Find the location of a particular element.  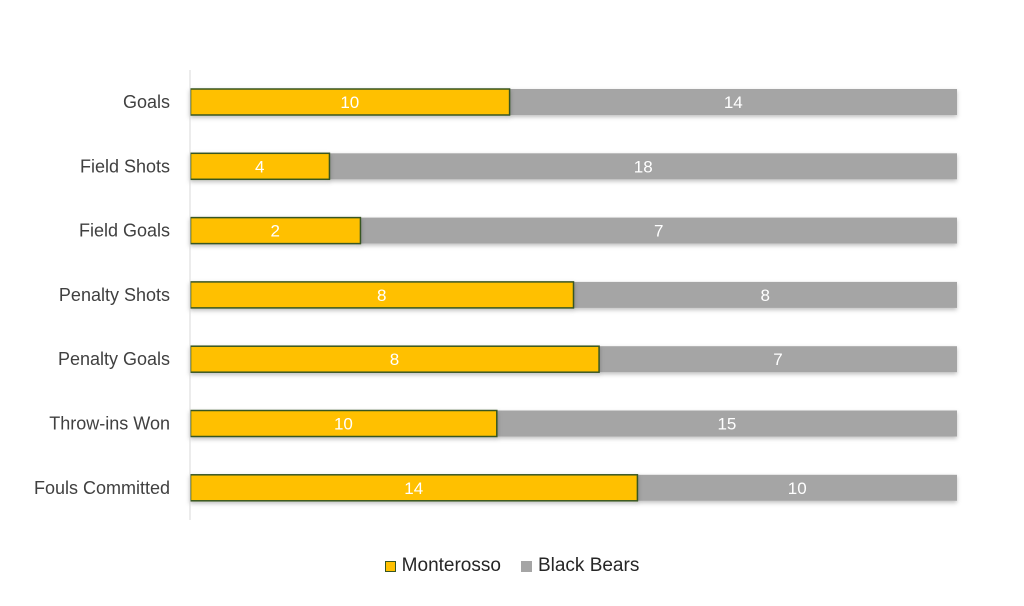

legend: Monterosso Black Bears is located at coordinates (512, 566).